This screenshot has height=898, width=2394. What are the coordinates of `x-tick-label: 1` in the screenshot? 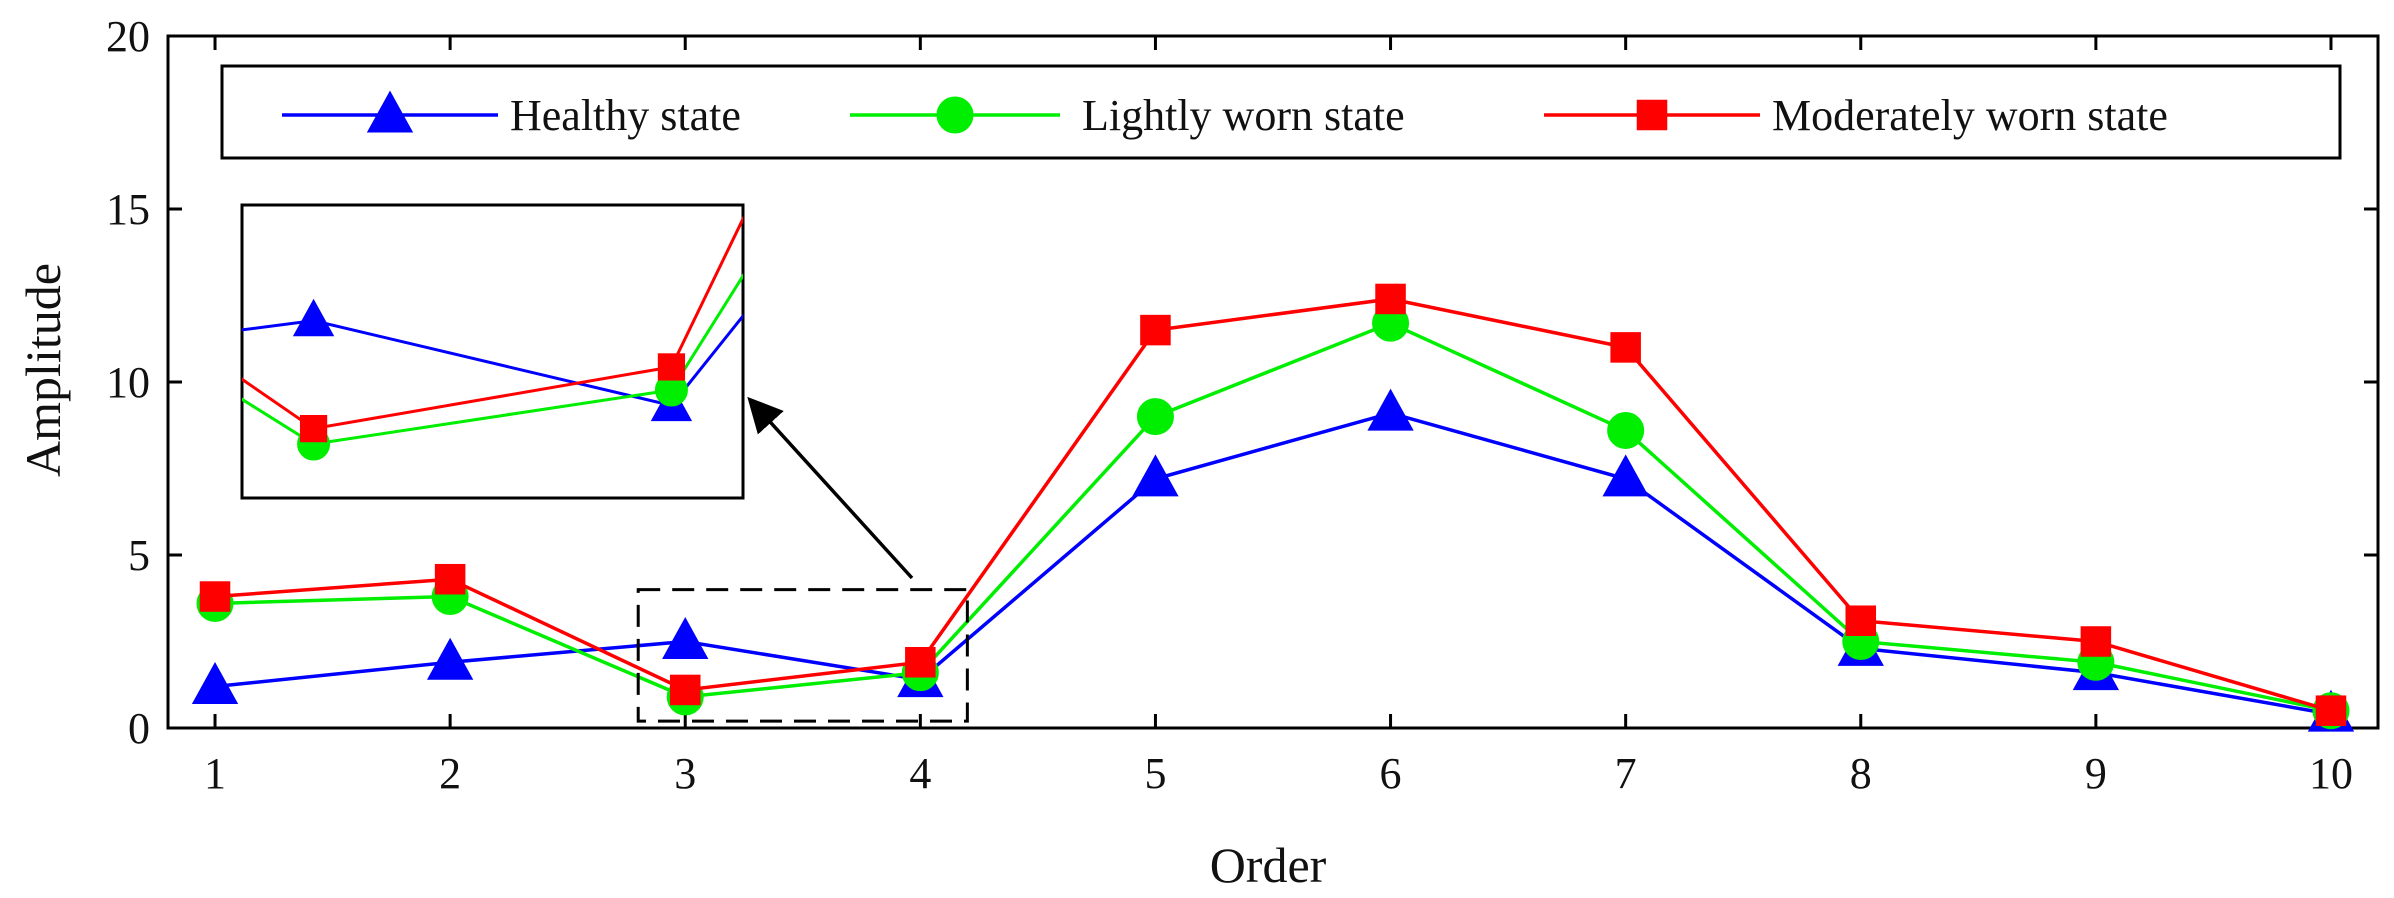 It's located at (215, 773).